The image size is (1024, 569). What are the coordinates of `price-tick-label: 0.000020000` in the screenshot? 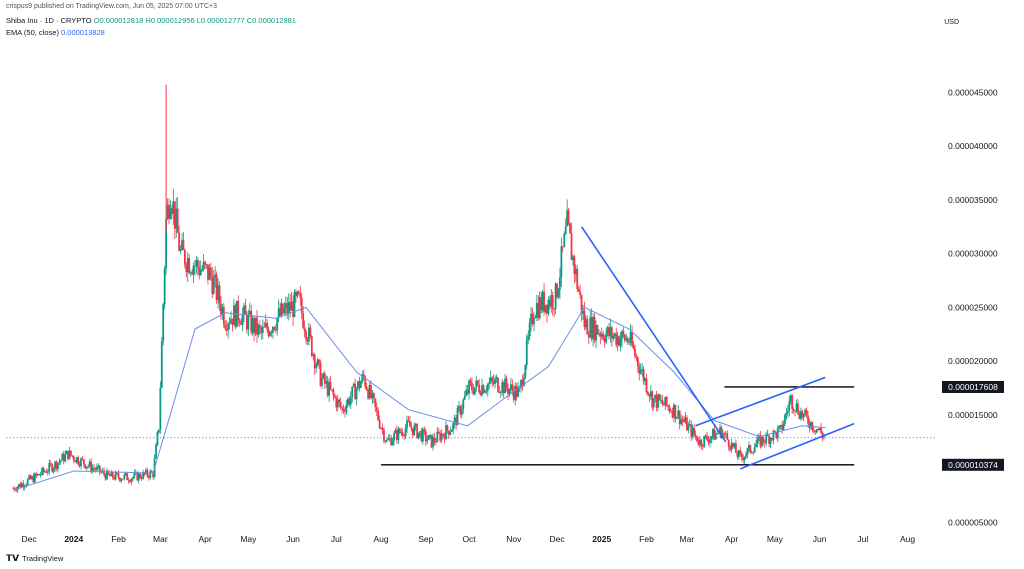 It's located at (973, 361).